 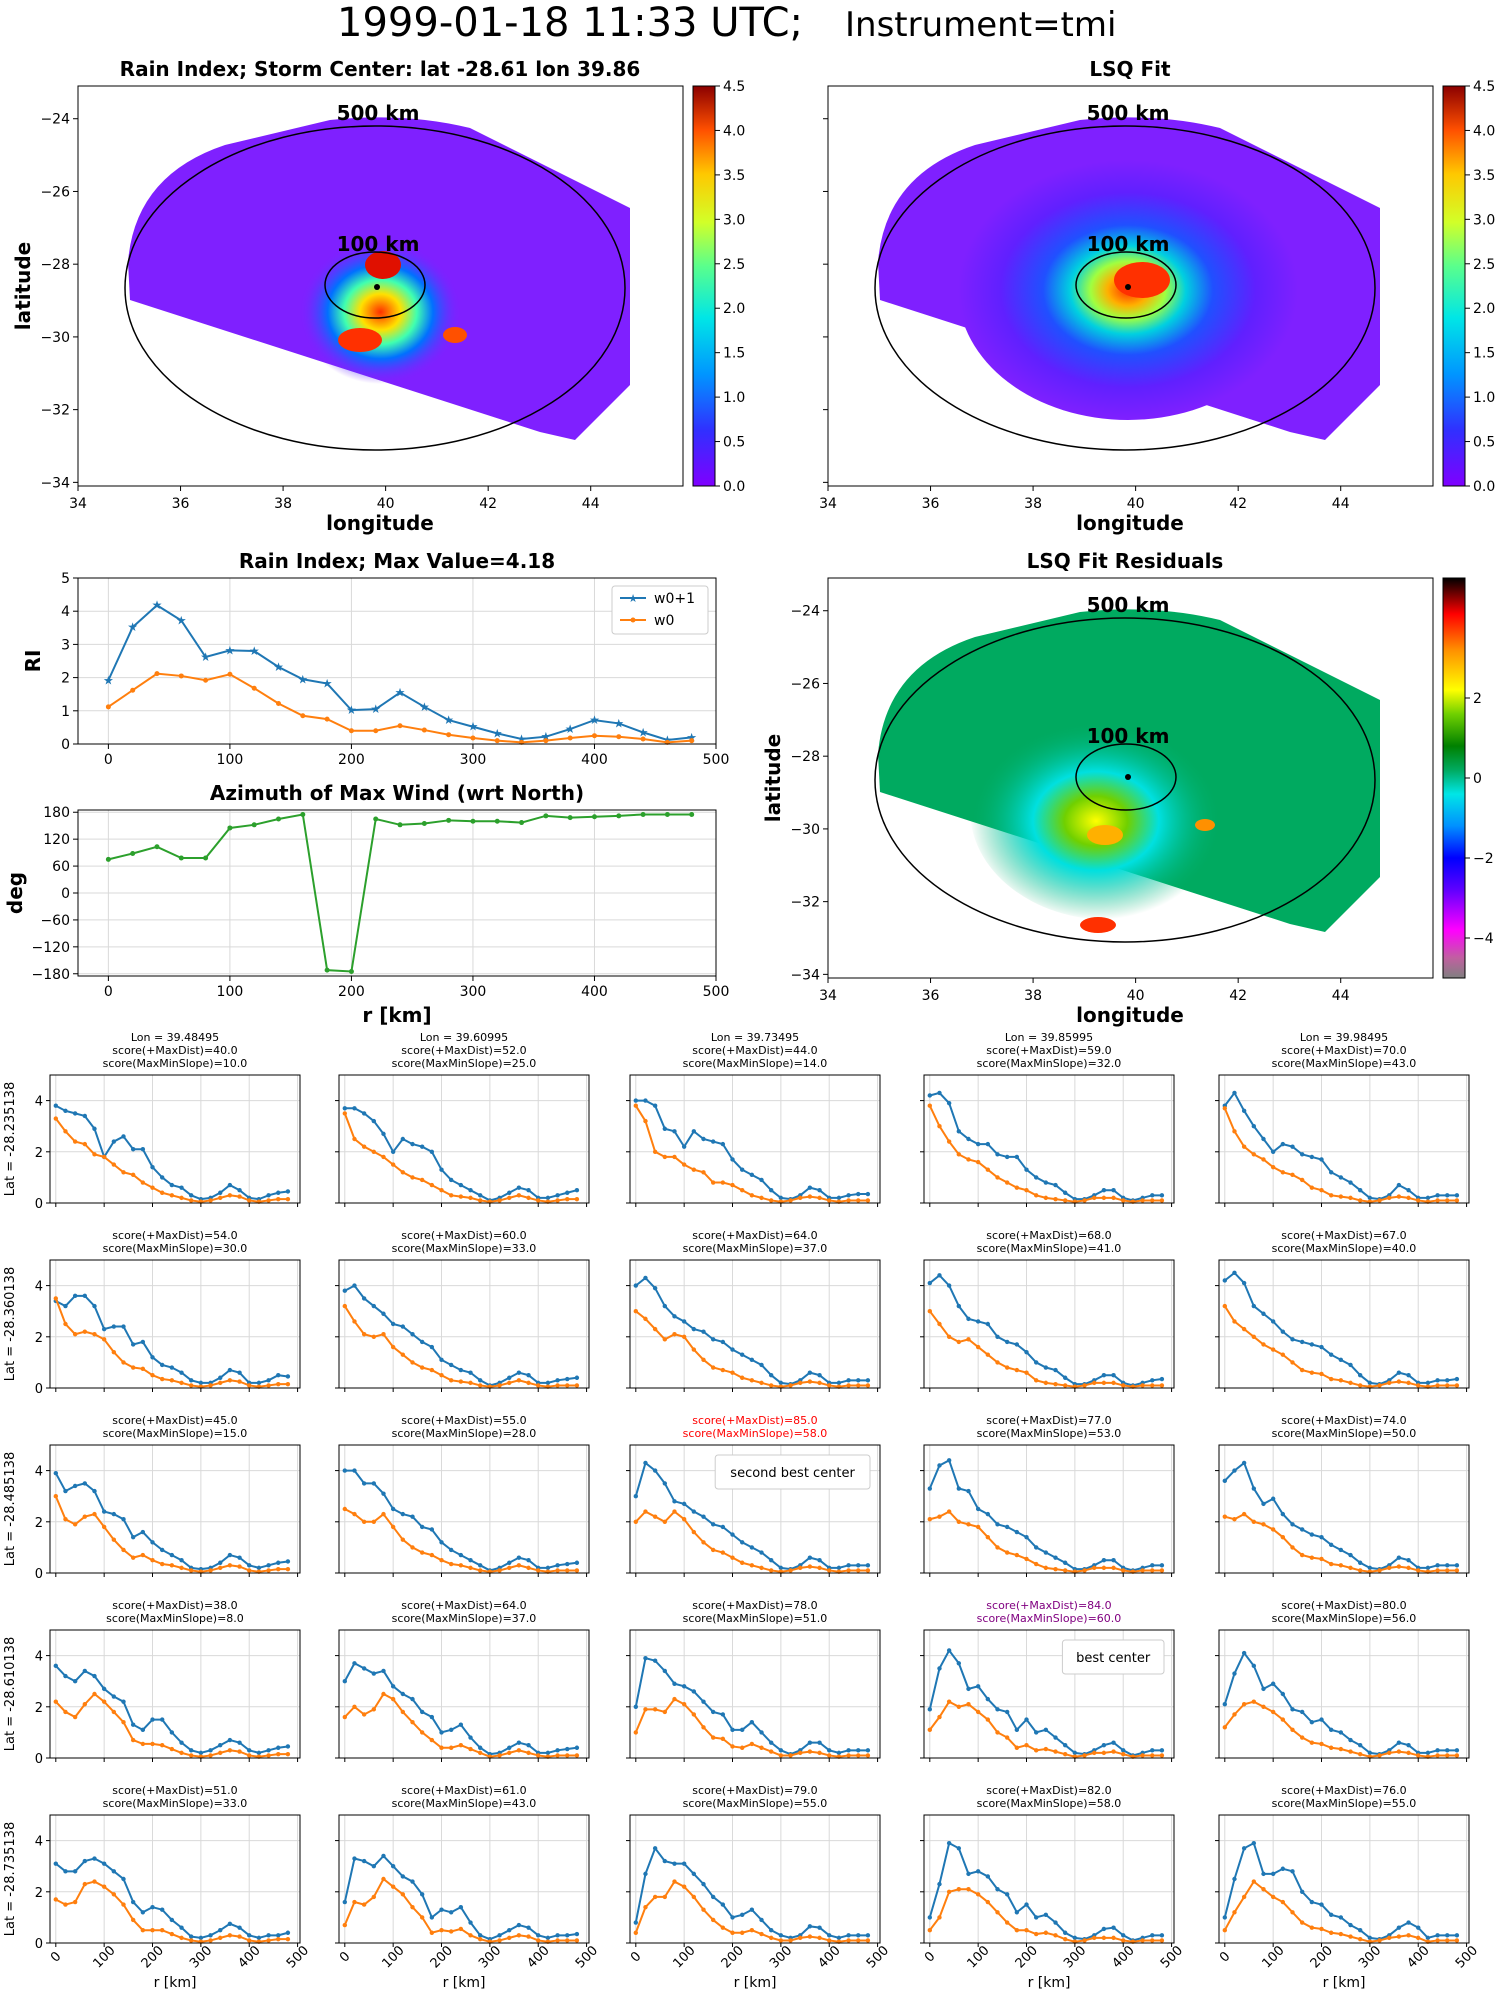 I want to click on legend-w0-marker, so click(x=633, y=620).